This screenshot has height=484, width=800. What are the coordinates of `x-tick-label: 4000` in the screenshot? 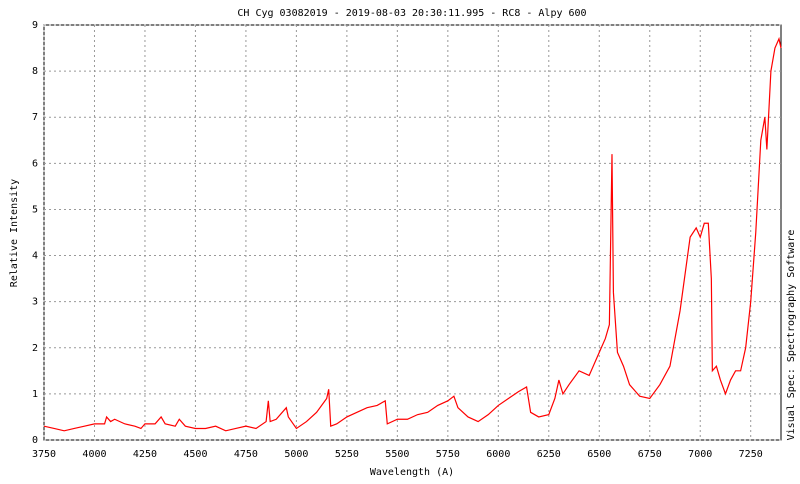 It's located at (94, 454).